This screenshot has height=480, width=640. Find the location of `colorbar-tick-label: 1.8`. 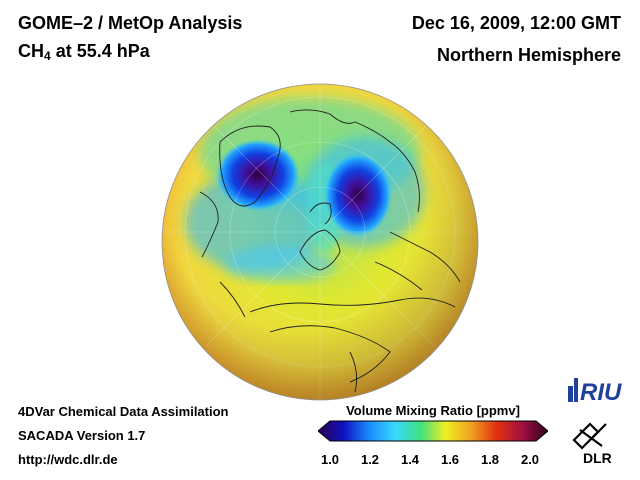

colorbar-tick-label: 1.8 is located at coordinates (490, 459).